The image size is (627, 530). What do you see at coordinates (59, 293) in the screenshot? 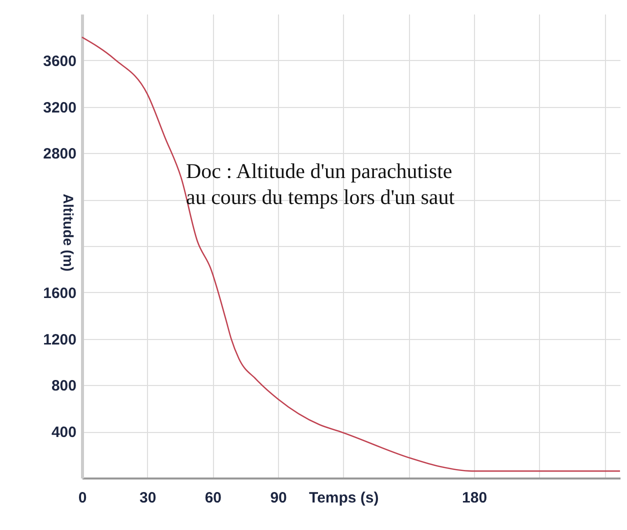
I see `y-tick-label: 1600` at bounding box center [59, 293].